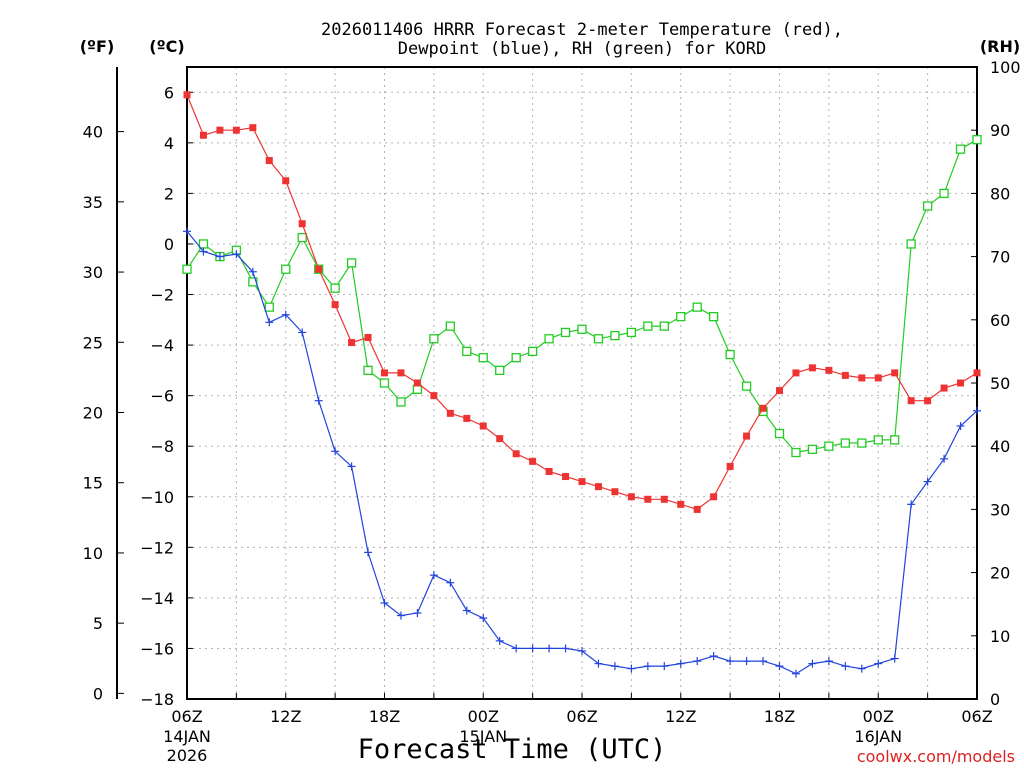 The width and height of the screenshot is (1024, 768). I want to click on celsius-tick-label: −4, so click(162, 345).